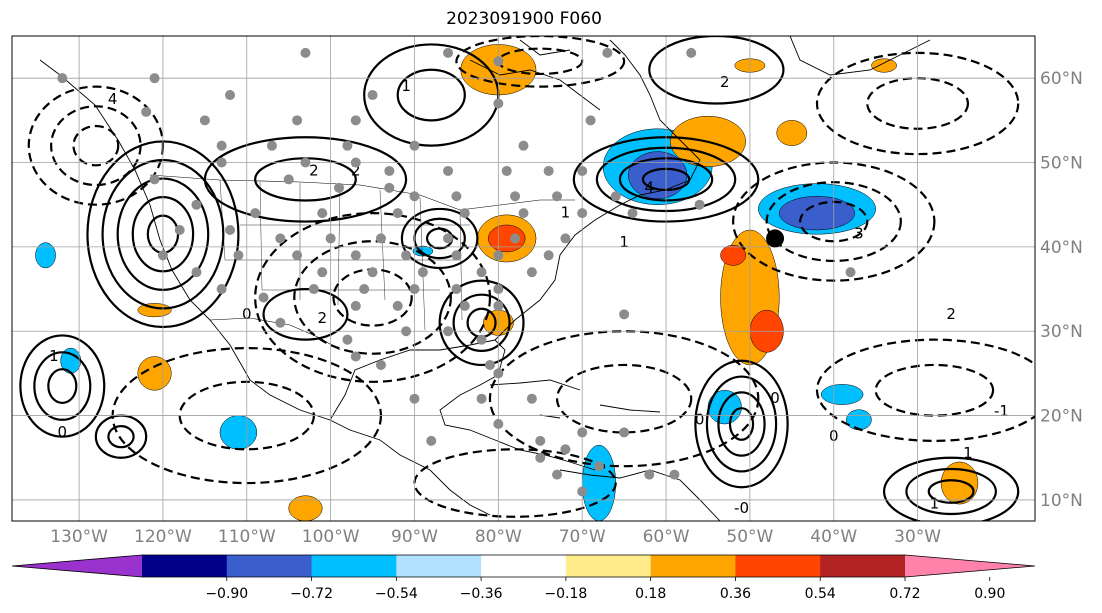  What do you see at coordinates (63, 432) in the screenshot?
I see `contour-label-14: 0` at bounding box center [63, 432].